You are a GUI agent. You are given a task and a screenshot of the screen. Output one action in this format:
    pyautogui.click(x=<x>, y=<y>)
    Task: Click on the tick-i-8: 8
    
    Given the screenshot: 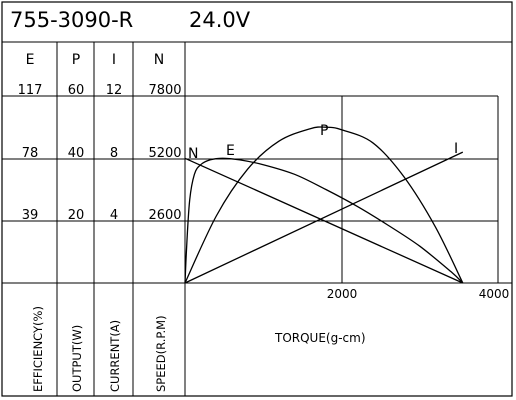 What is the action you would take?
    pyautogui.click(x=114, y=153)
    